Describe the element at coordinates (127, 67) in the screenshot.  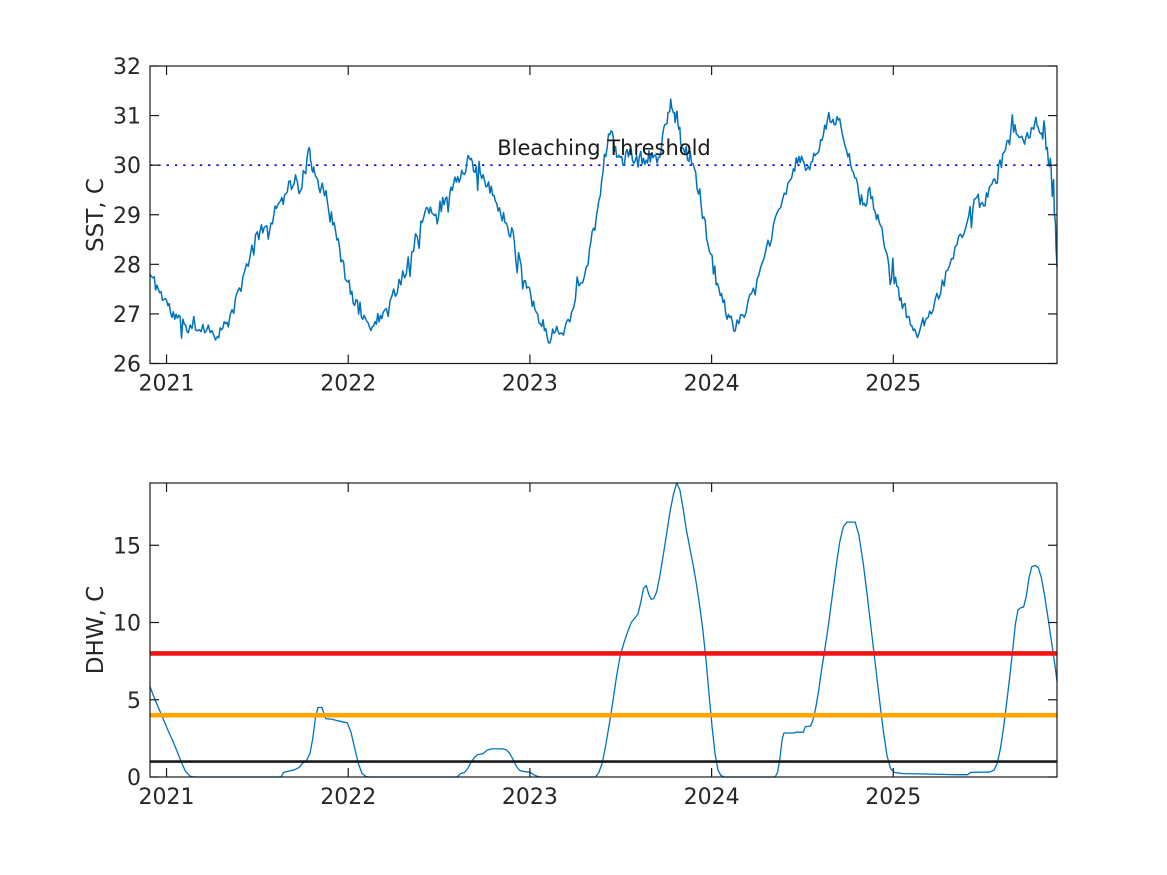
I see `y-tick-label: 32` at that location.